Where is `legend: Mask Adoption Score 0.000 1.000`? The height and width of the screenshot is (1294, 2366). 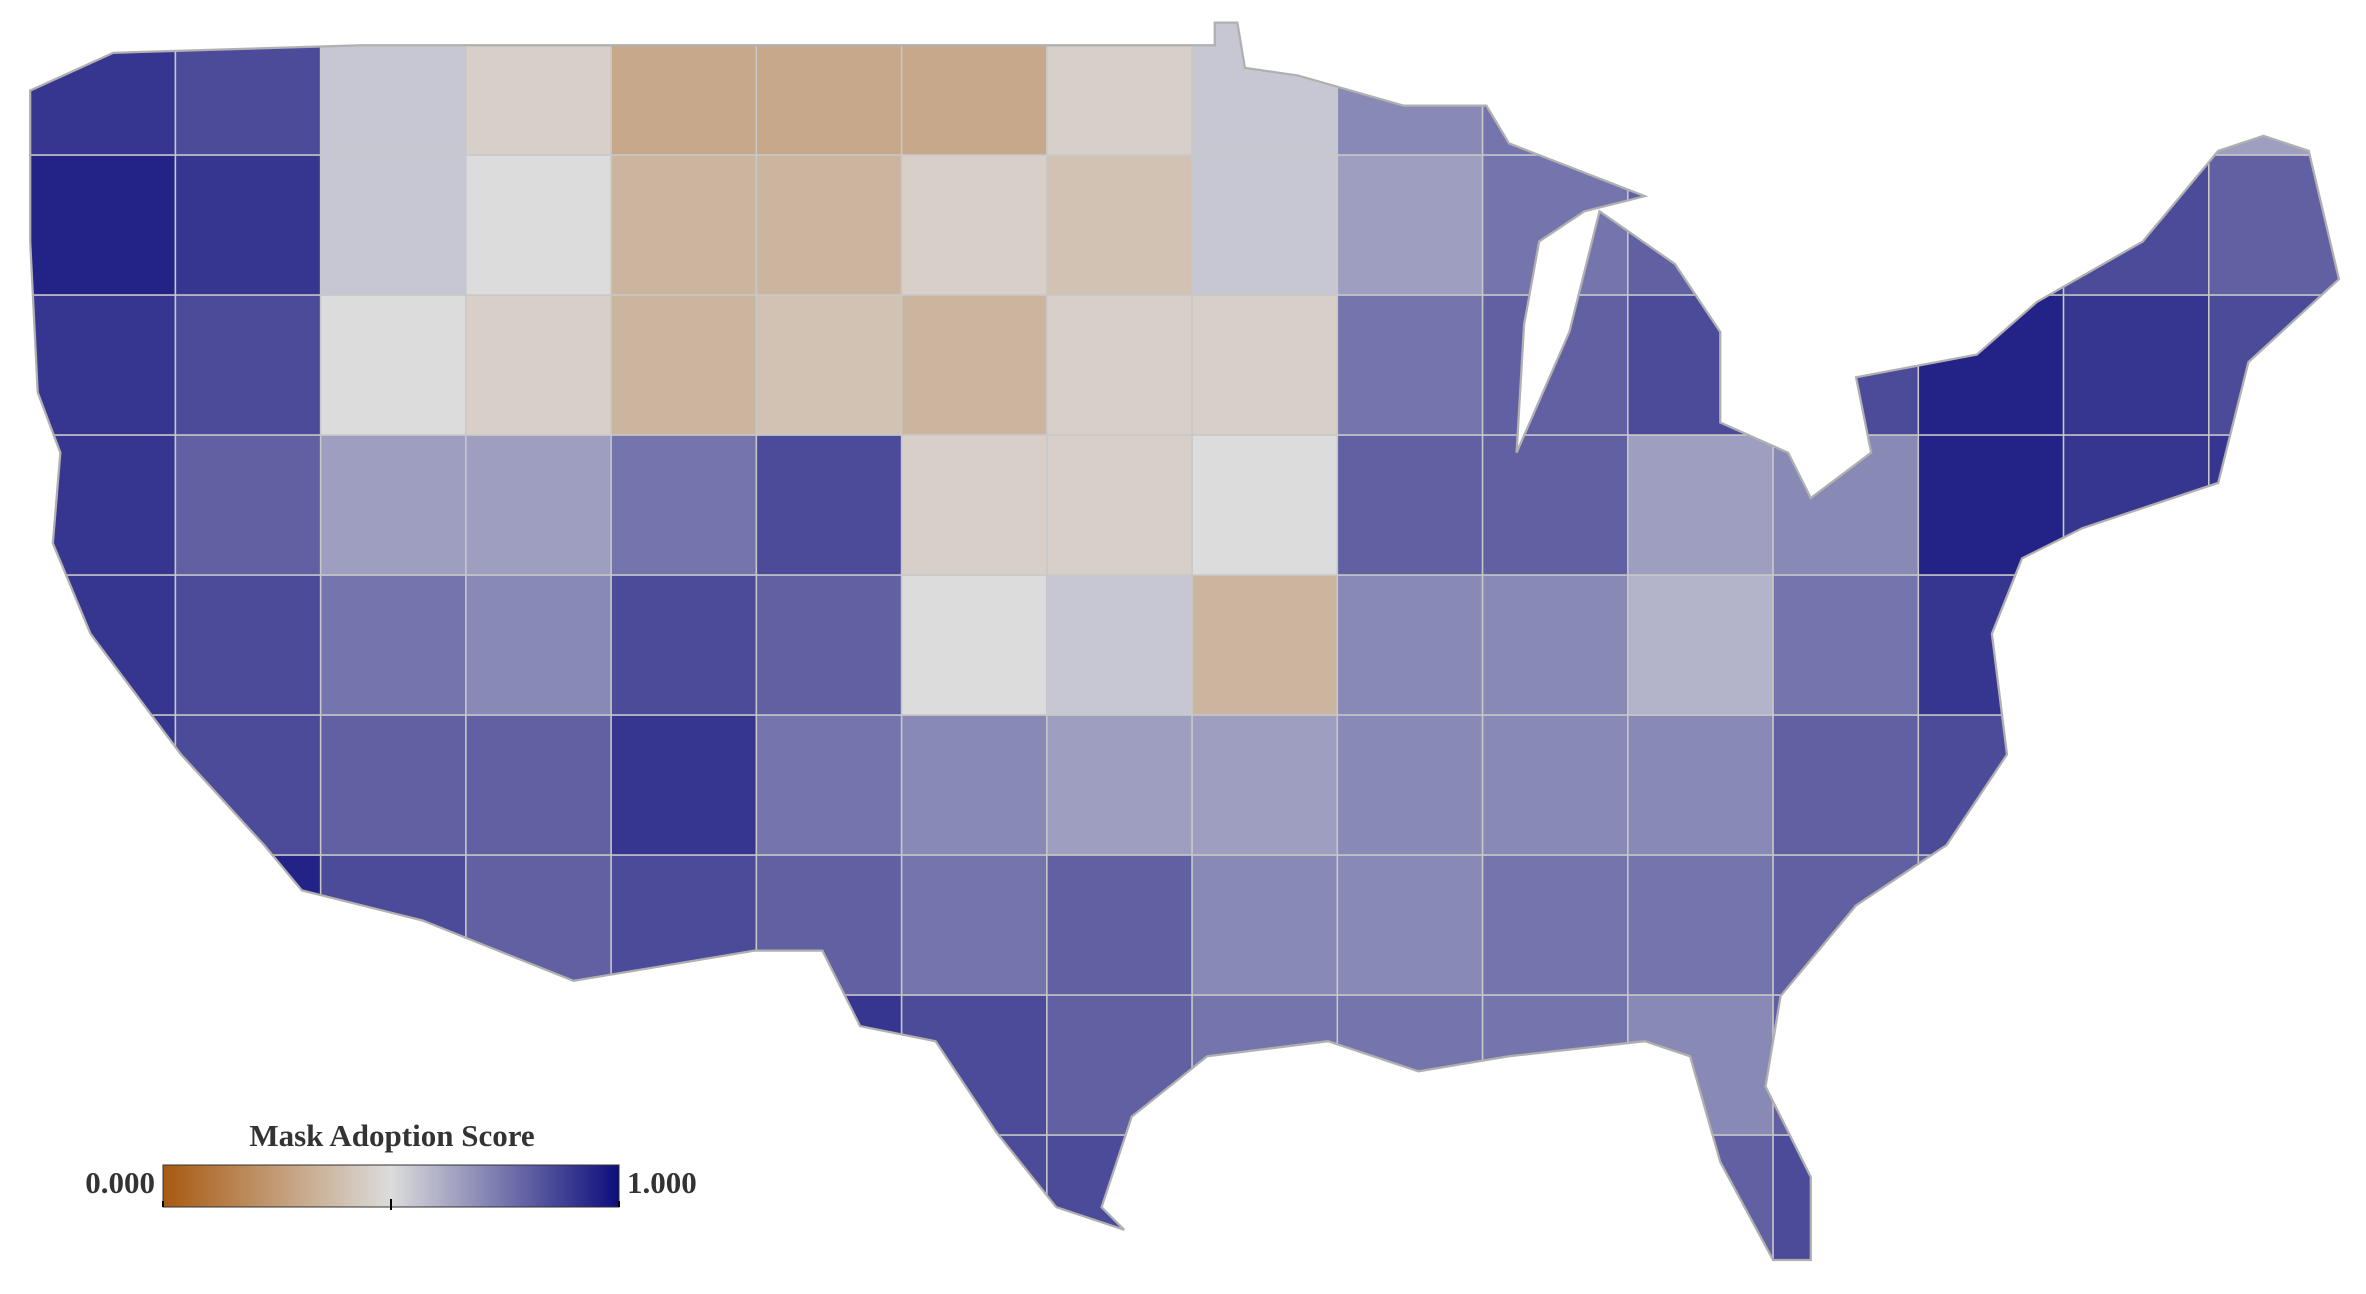
legend: Mask Adoption Score 0.000 1.000 is located at coordinates (391, 1164).